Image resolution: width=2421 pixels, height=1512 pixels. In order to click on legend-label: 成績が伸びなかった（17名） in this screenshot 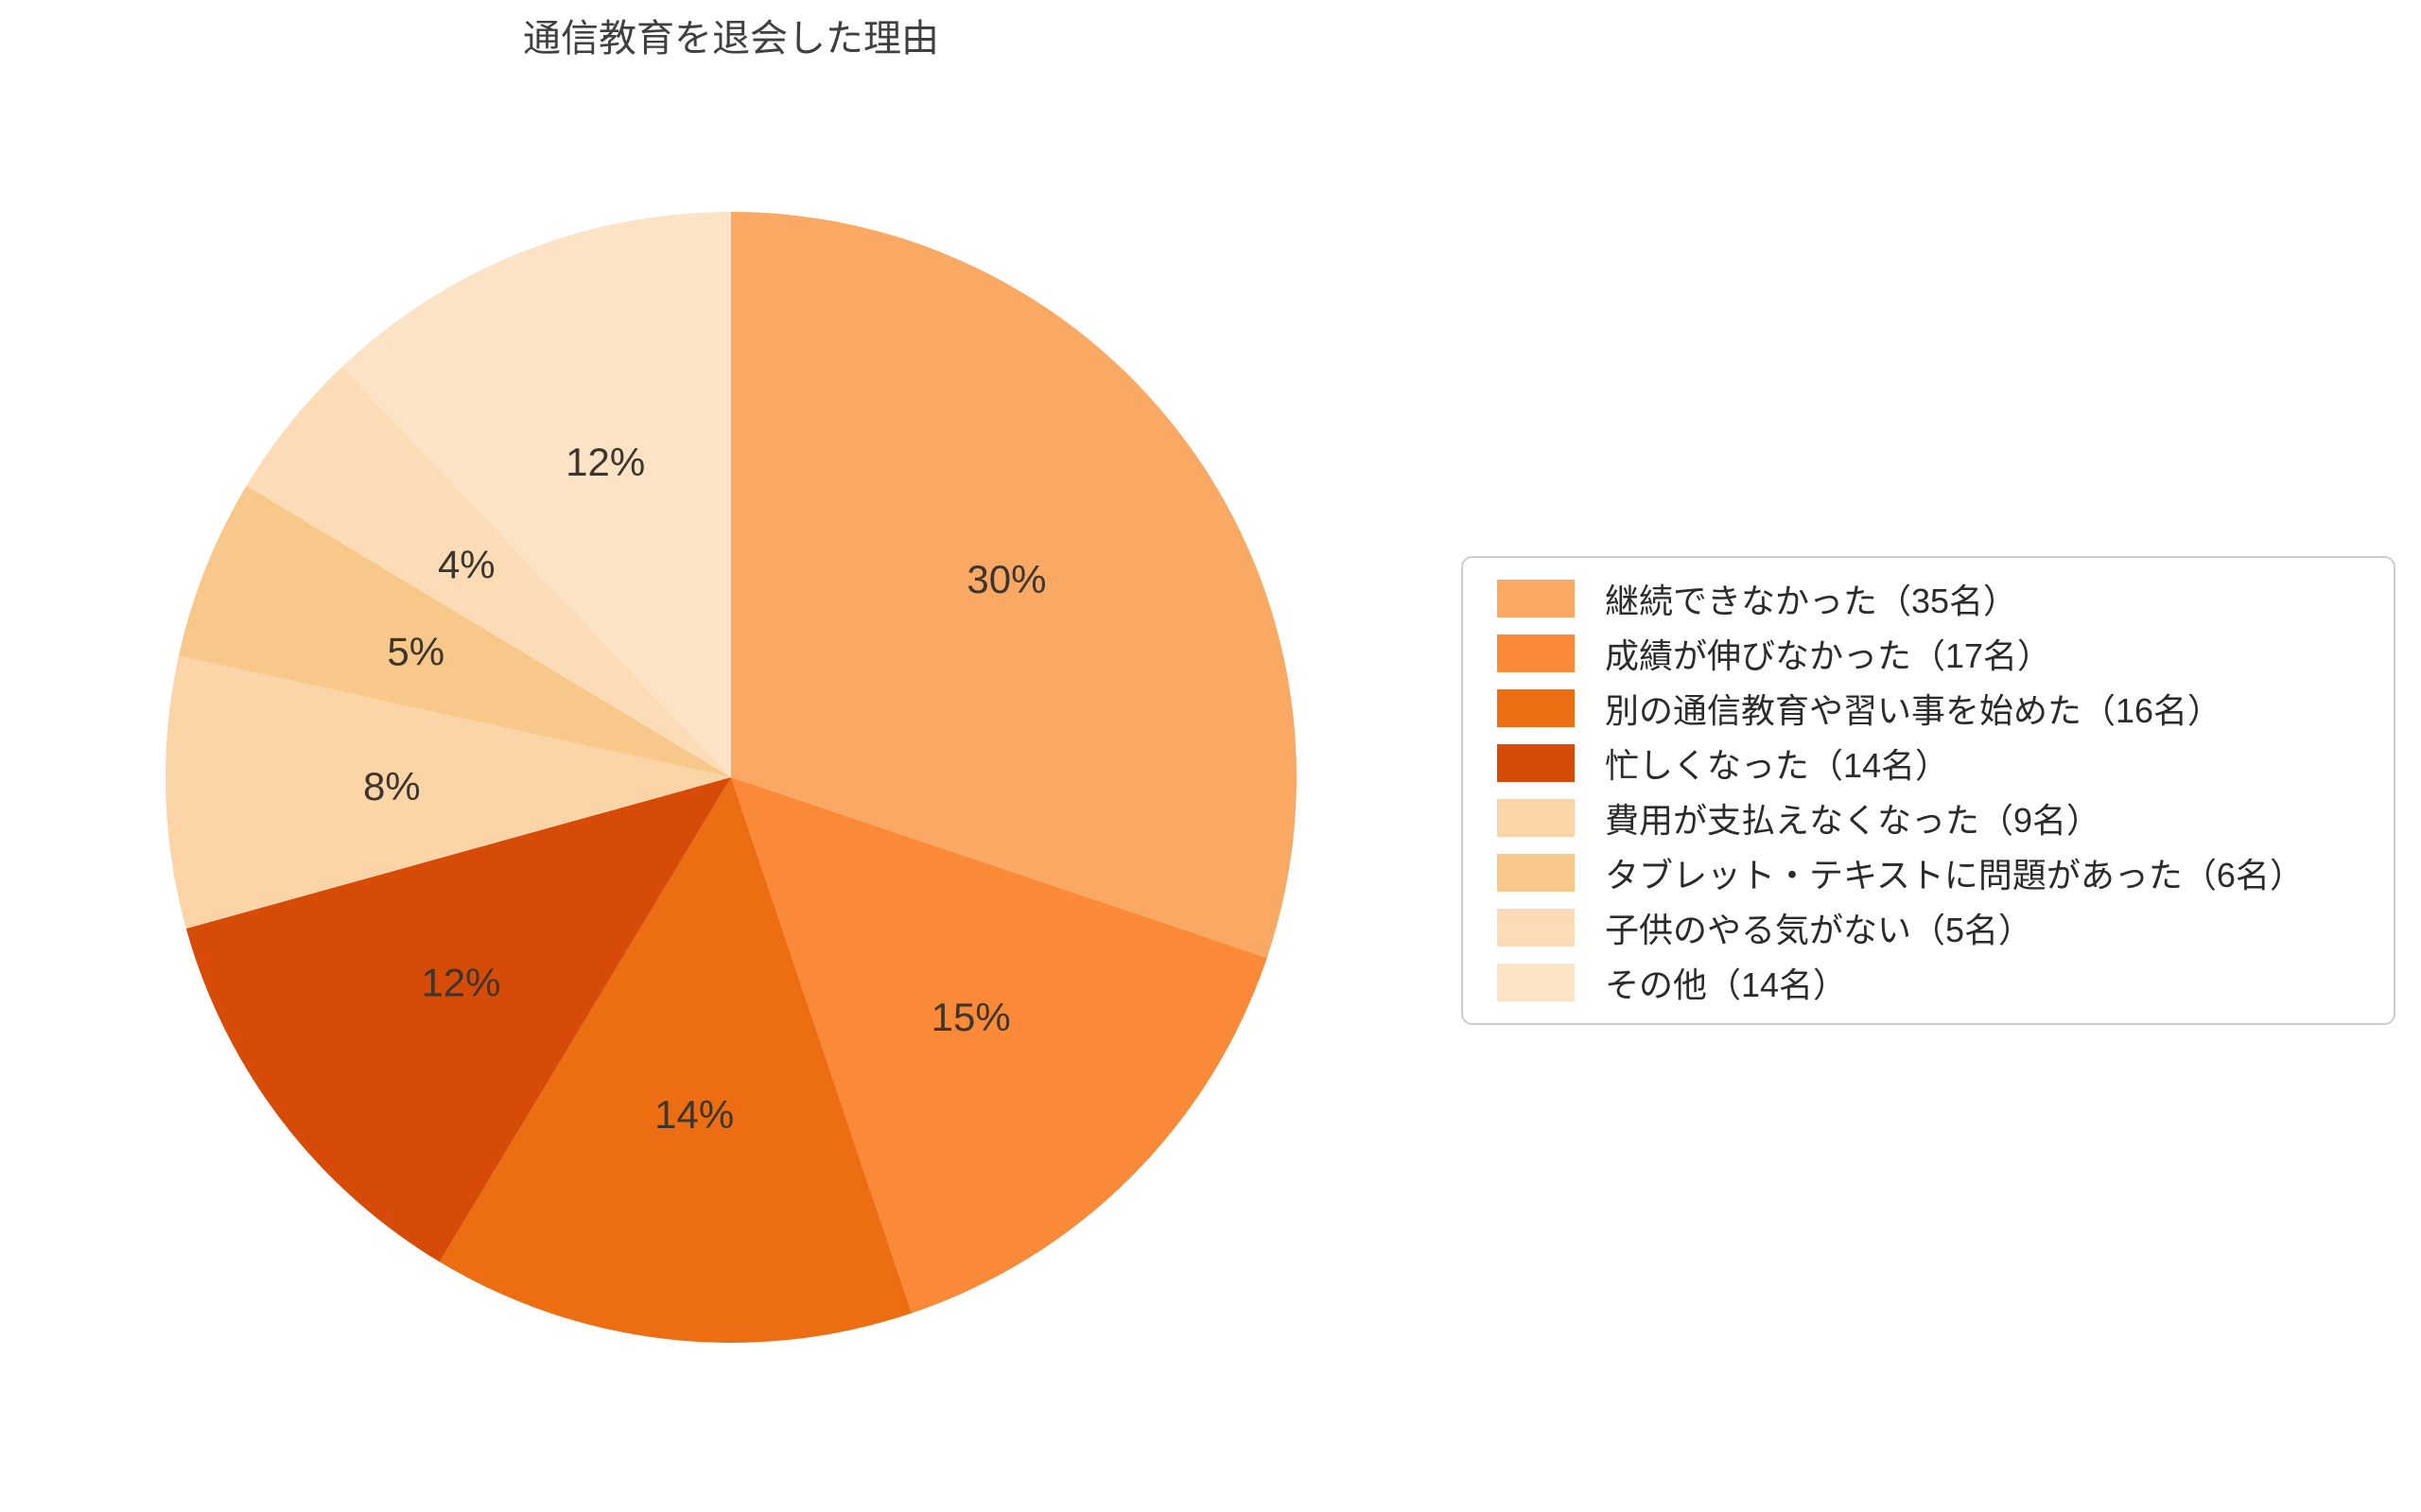, I will do `click(1828, 655)`.